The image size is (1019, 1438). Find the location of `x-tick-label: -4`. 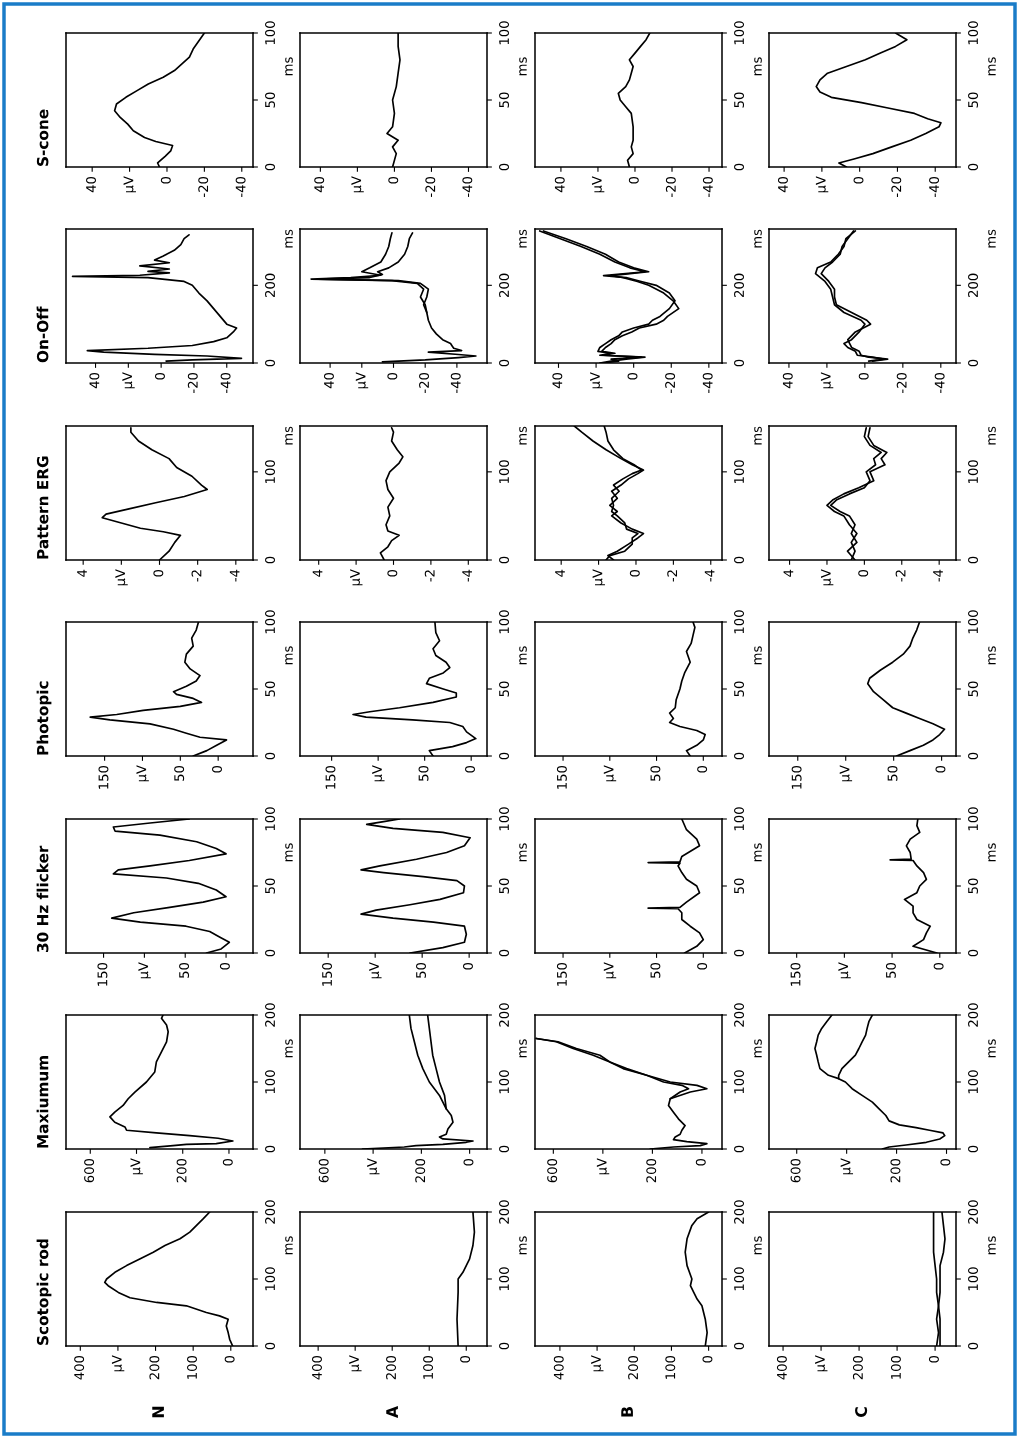

x-tick-label: -4 is located at coordinates (467, 575).